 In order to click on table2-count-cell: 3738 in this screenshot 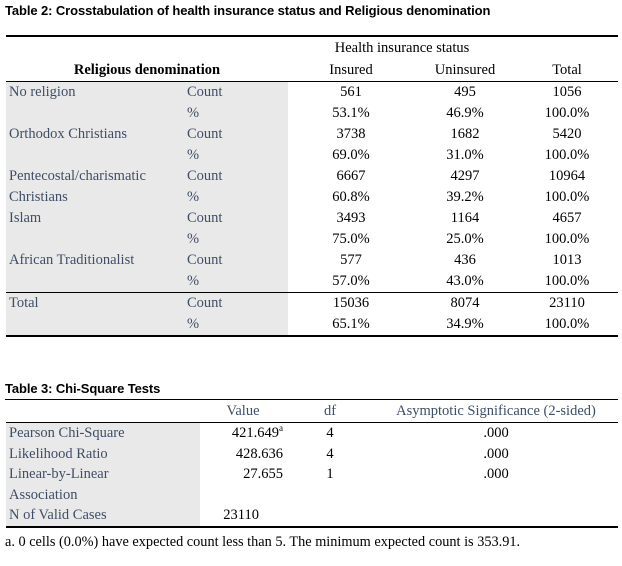, I will do `click(351, 134)`.